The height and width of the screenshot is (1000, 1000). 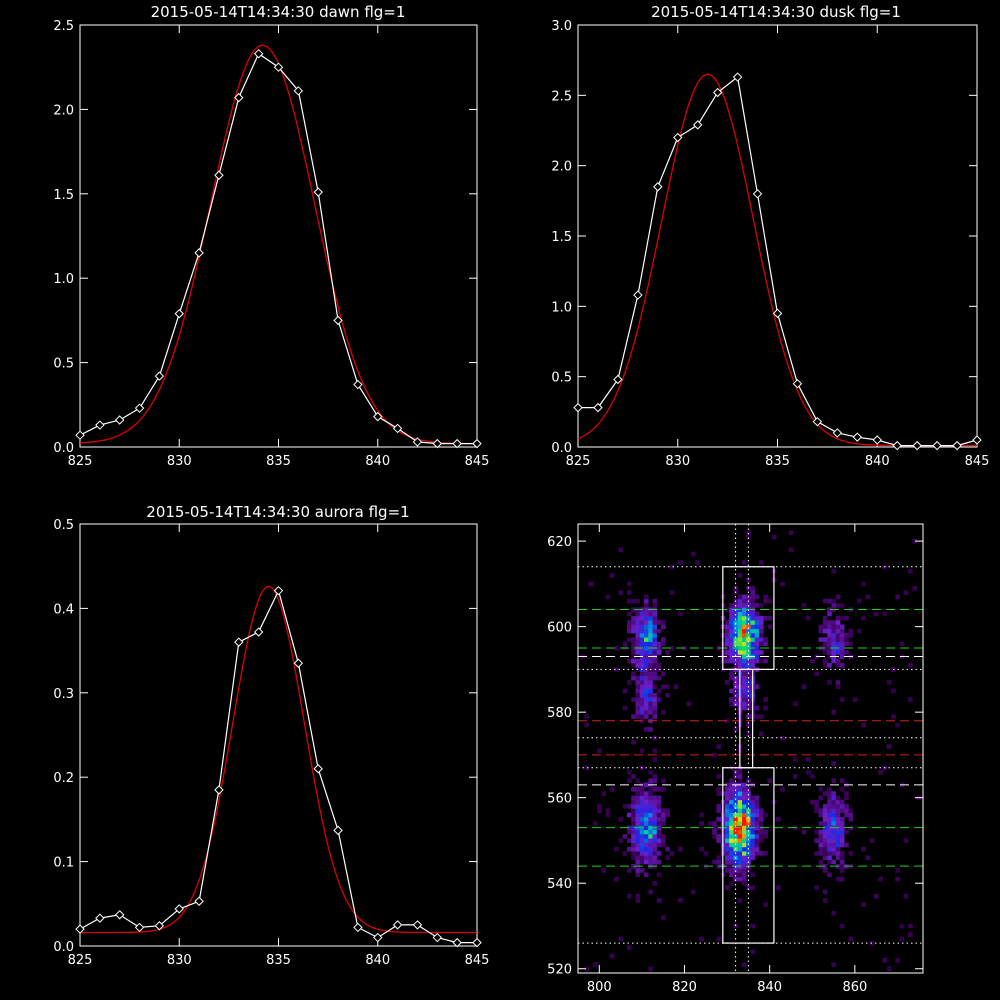 What do you see at coordinates (769, 987) in the screenshot?
I see `x-tick-label: 840` at bounding box center [769, 987].